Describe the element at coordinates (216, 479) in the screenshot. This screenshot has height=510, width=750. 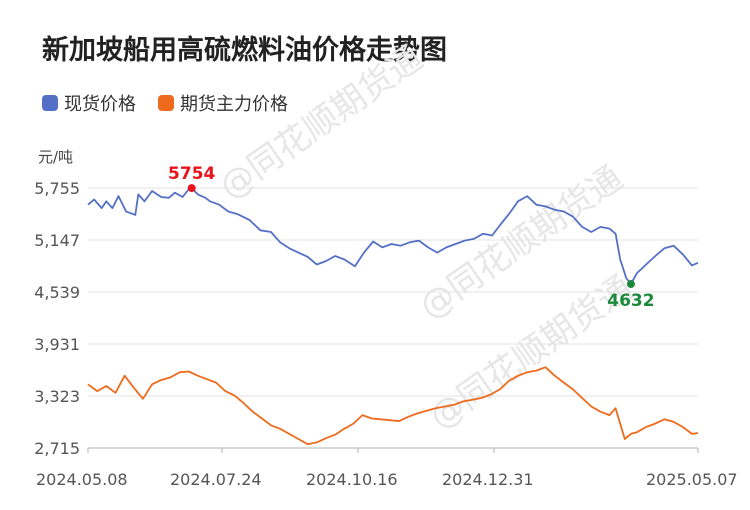
I see `x-tick-label: 2024.07.24` at that location.